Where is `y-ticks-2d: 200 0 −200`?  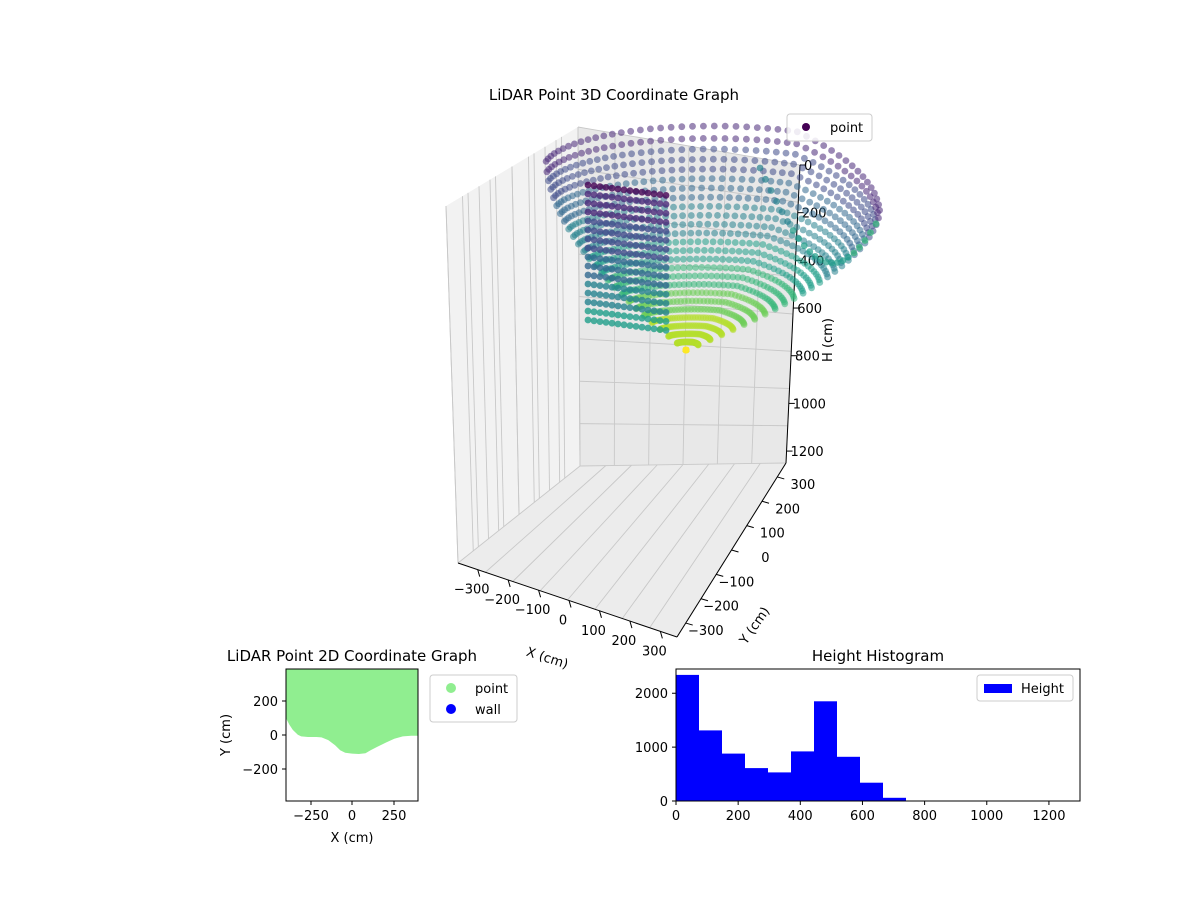 y-ticks-2d: 200 0 −200 is located at coordinates (264, 736).